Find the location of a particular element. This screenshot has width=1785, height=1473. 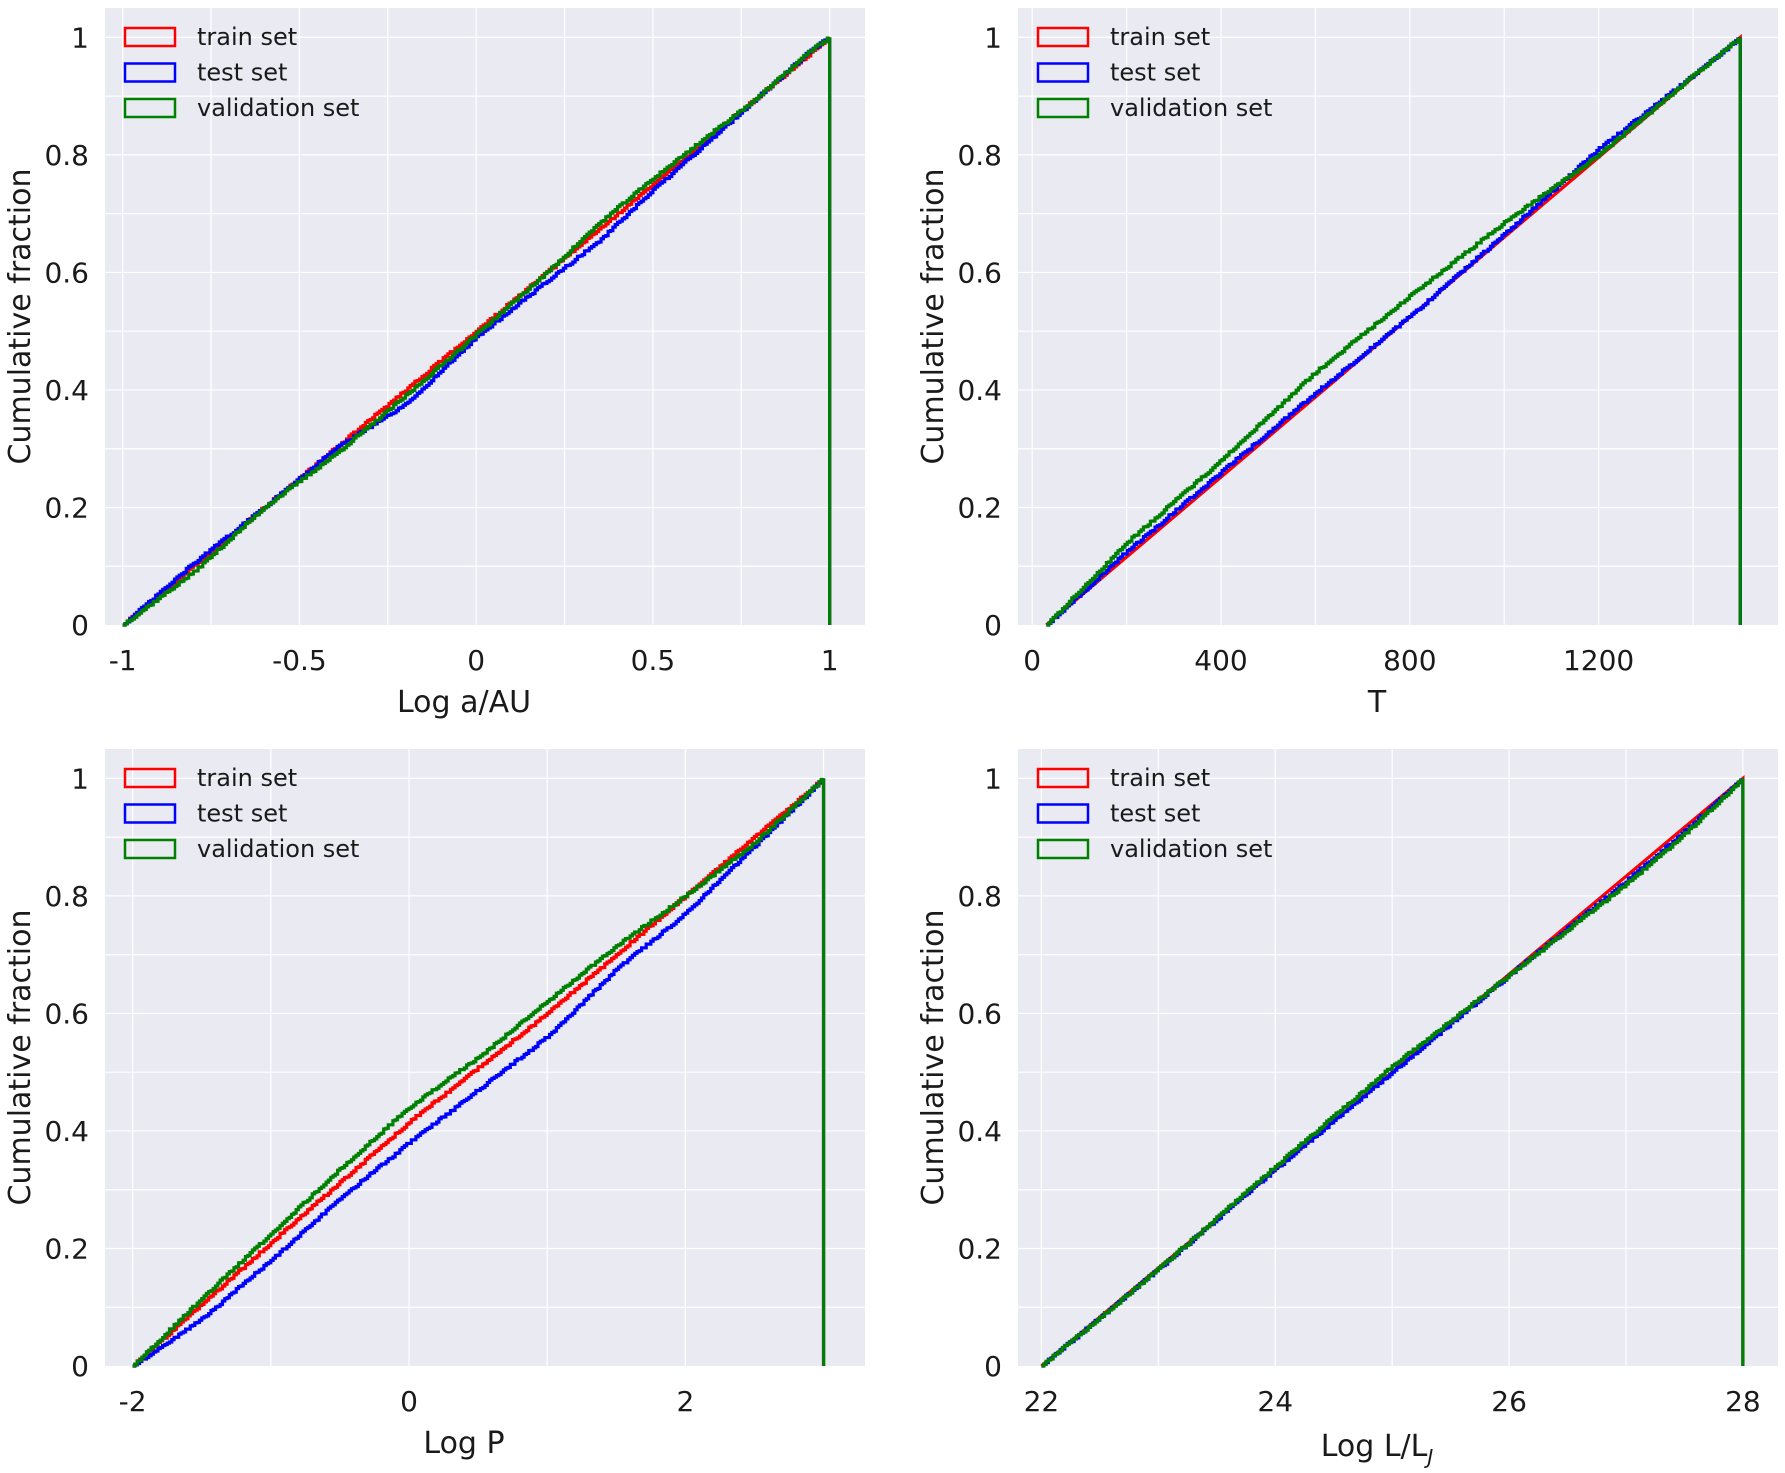

x-tick-label: -2 is located at coordinates (133, 1401).